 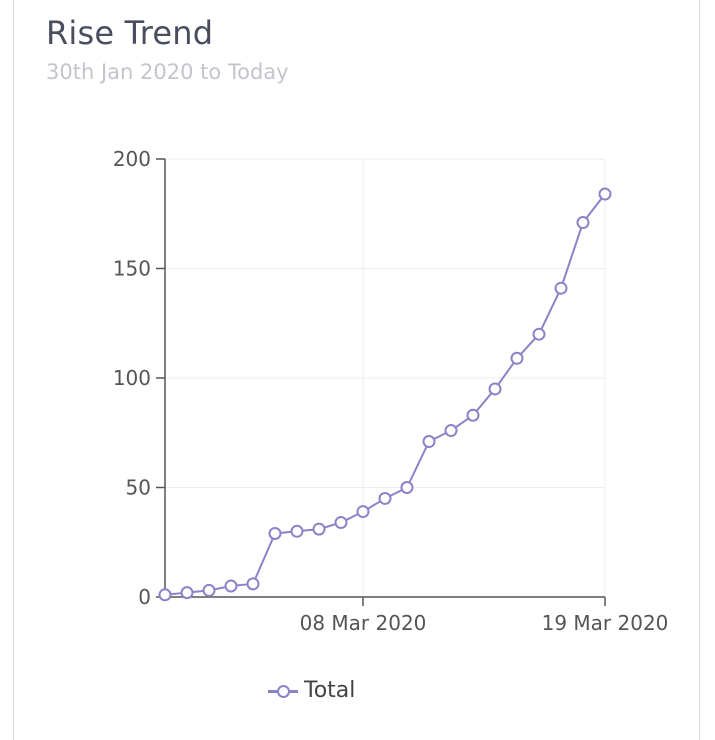 I want to click on x-tick-label: 19 Mar 2020, so click(x=605, y=623).